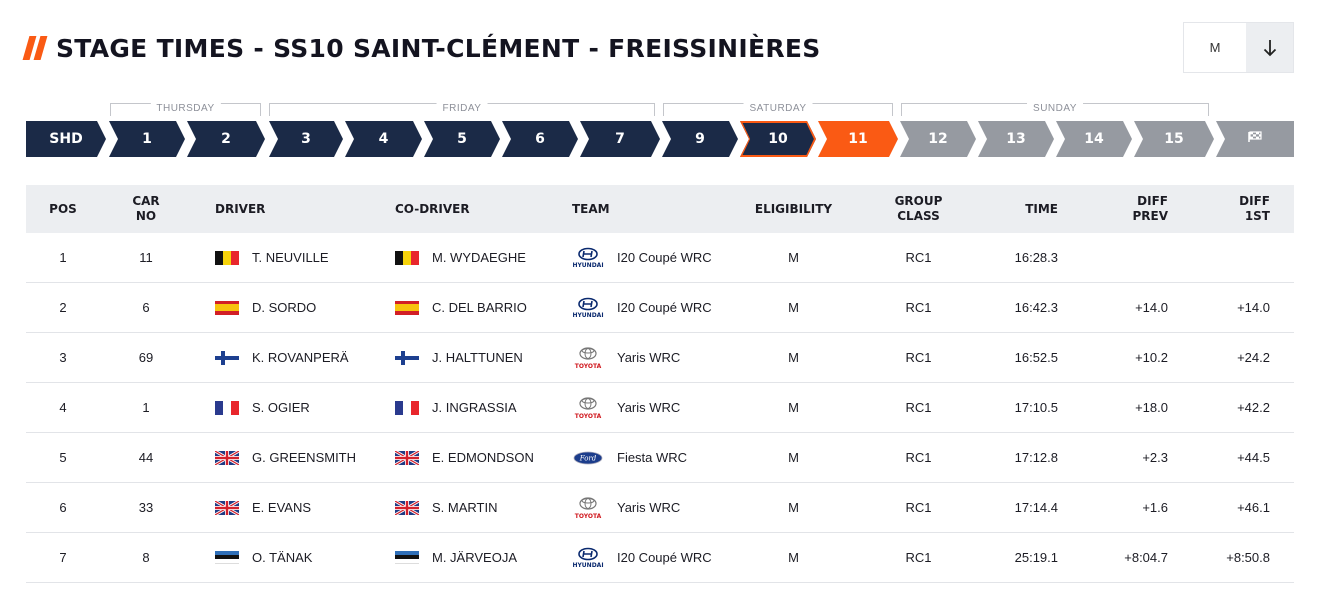  I want to click on toyota-logo-icon: TOYOTA, so click(588, 408).